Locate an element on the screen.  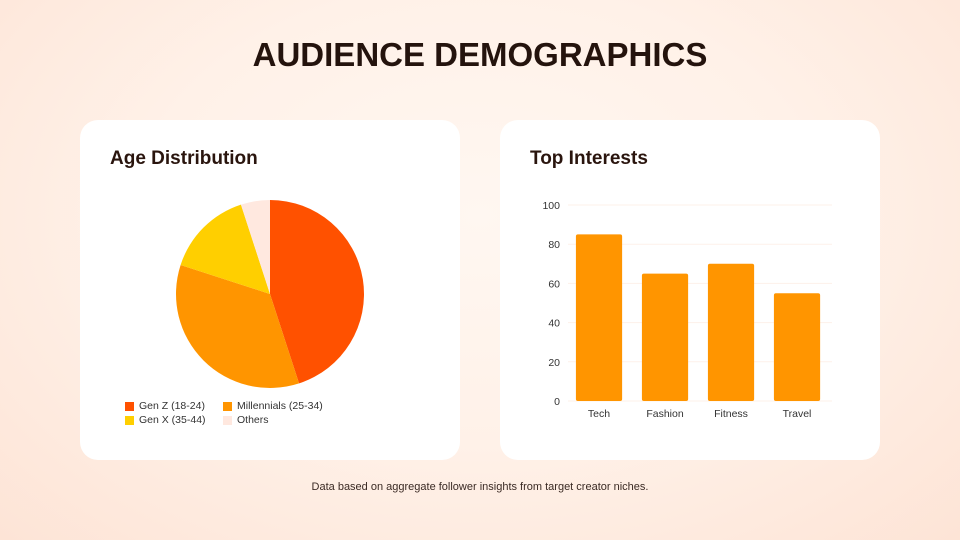
y-tick-label: 0 is located at coordinates (557, 402).